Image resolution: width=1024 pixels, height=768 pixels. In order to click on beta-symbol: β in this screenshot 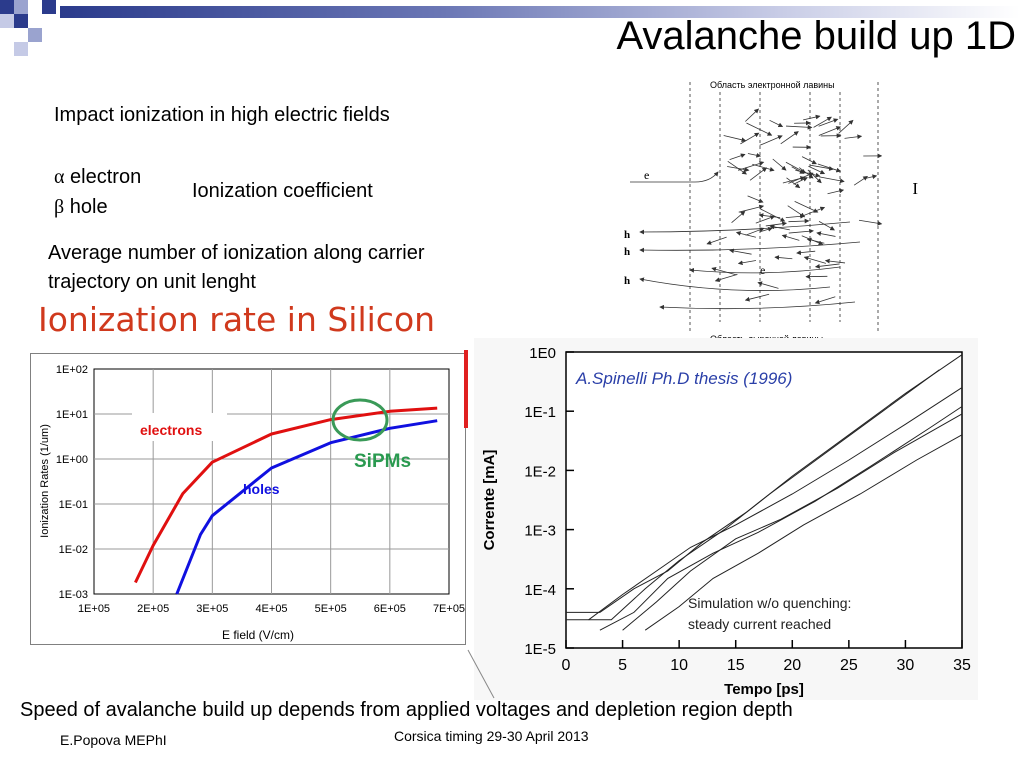, I will do `click(59, 207)`.